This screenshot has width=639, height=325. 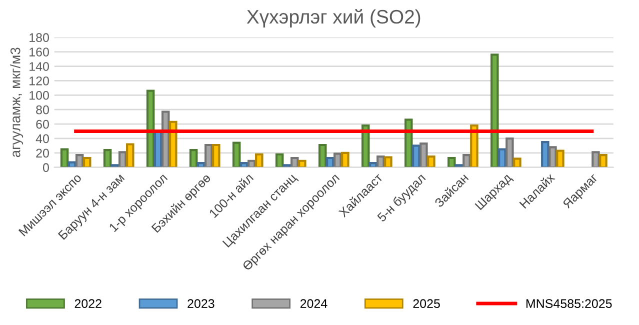 What do you see at coordinates (426, 303) in the screenshot?
I see `legend-label: 2025` at bounding box center [426, 303].